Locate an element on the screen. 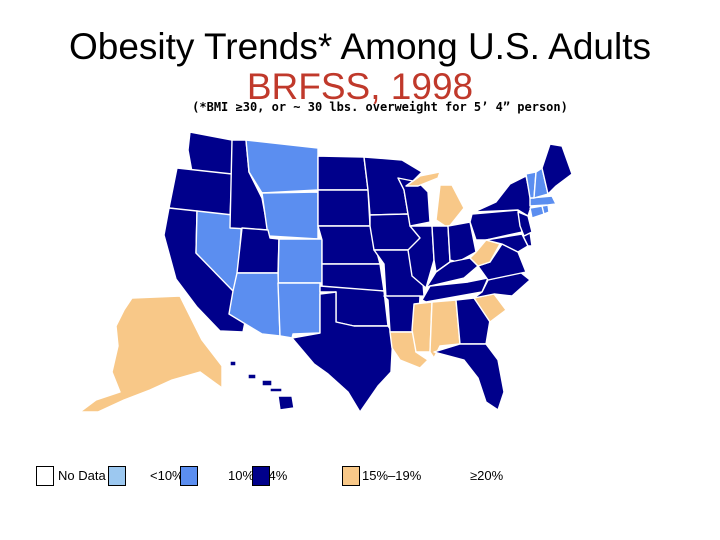 Image resolution: width=720 pixels, height=540 pixels. state-tx is located at coordinates (342, 352).